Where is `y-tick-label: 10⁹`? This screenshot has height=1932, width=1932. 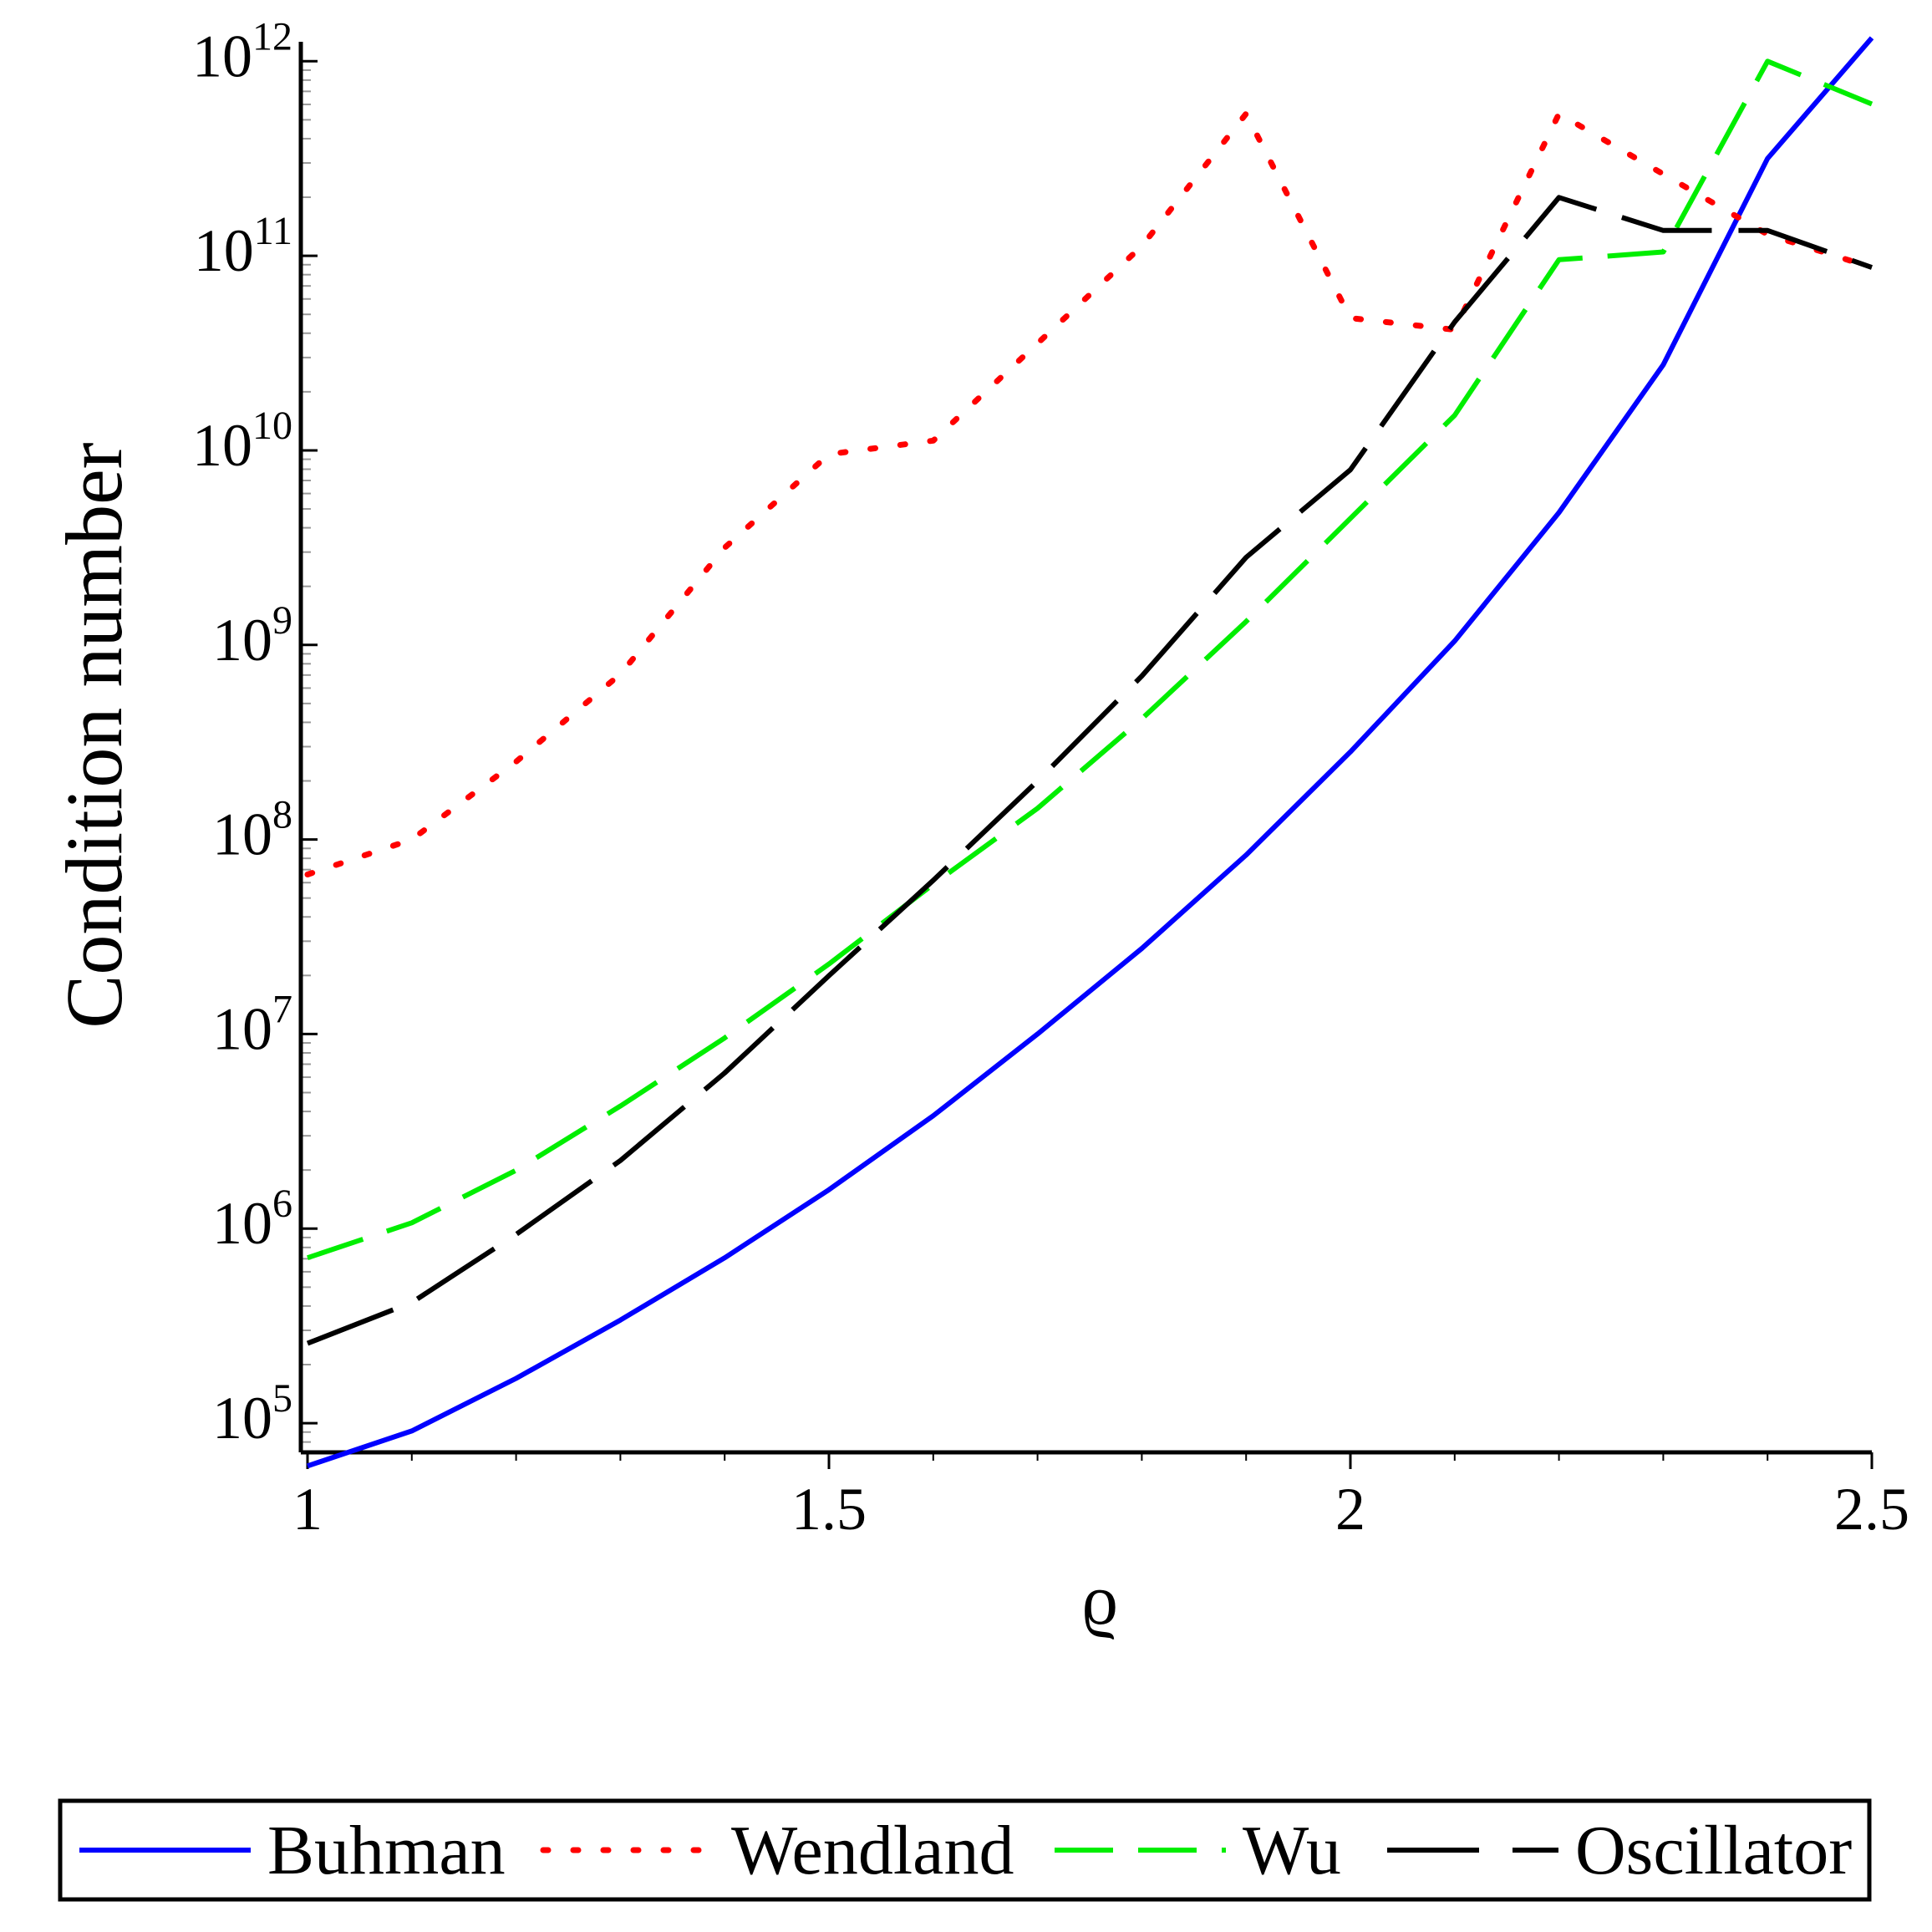
y-tick-label: 10⁹ is located at coordinates (252, 636).